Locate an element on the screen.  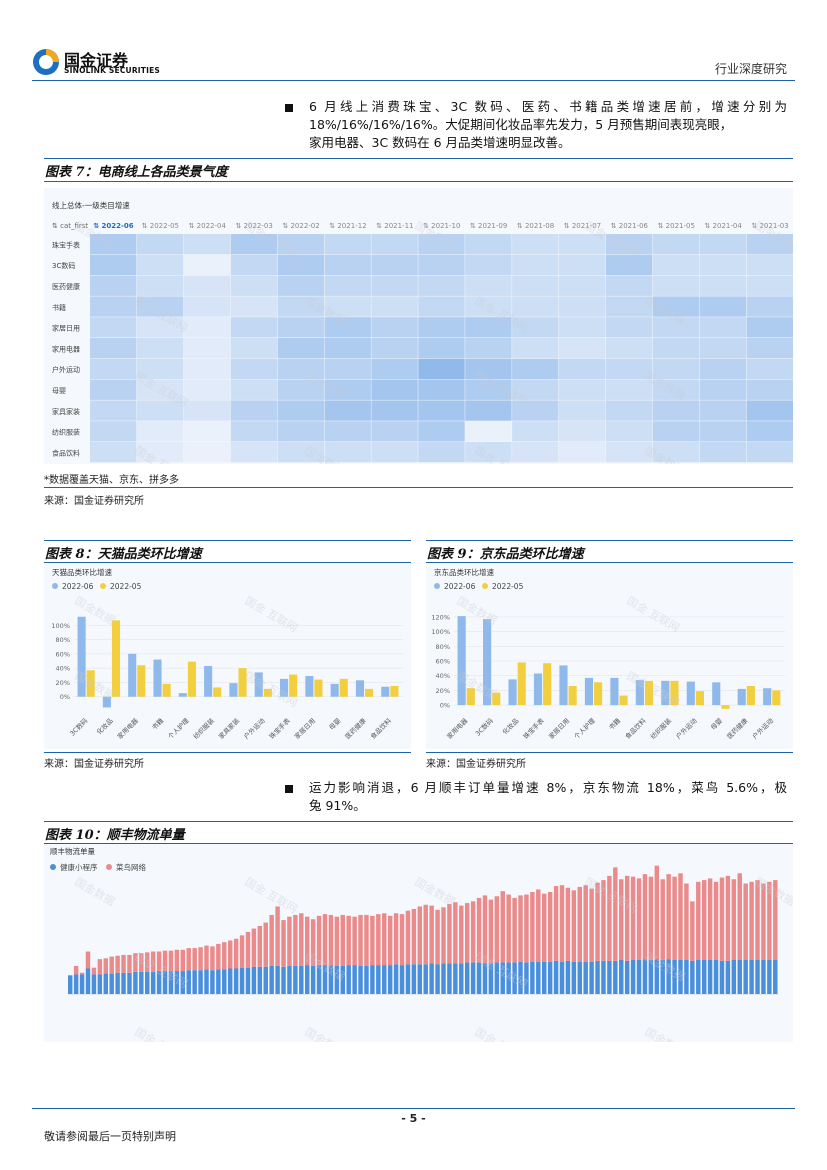
heatmap-column-label: ⇅ 2022-03 is located at coordinates (253, 226).